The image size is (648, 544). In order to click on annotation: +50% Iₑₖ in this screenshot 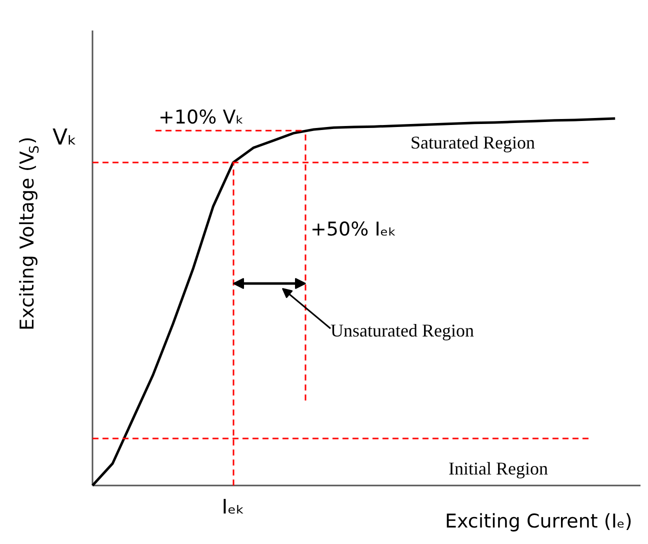, I will do `click(353, 229)`.